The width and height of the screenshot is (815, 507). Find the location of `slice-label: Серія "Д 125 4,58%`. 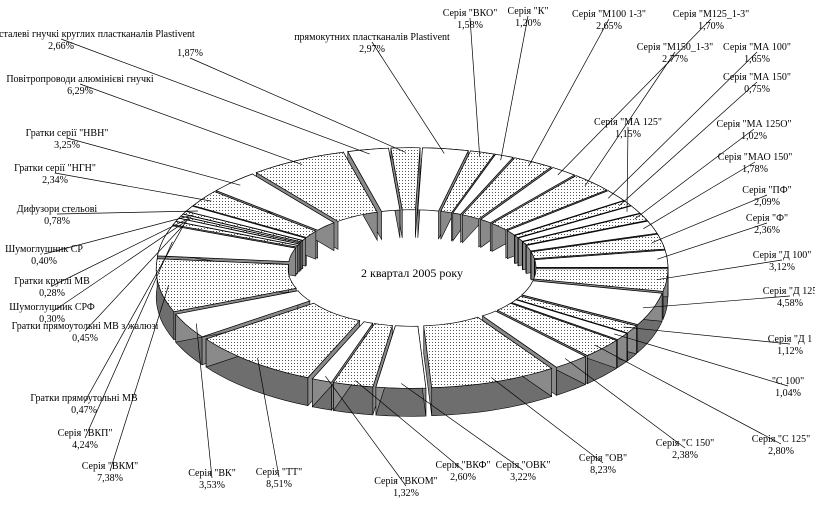

slice-label: Серія "Д 125 4,58% is located at coordinates (789, 297).